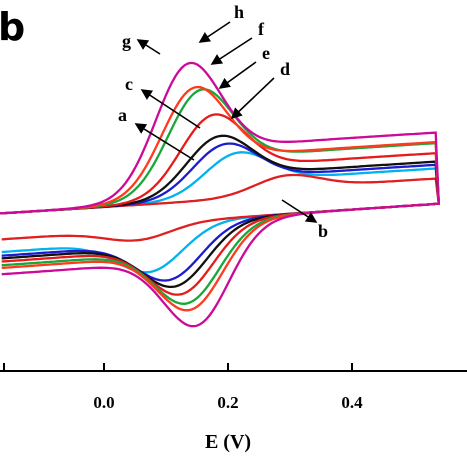 The height and width of the screenshot is (467, 467). Describe the element at coordinates (170, 109) in the screenshot. I see `curve-arrow-c` at that location.